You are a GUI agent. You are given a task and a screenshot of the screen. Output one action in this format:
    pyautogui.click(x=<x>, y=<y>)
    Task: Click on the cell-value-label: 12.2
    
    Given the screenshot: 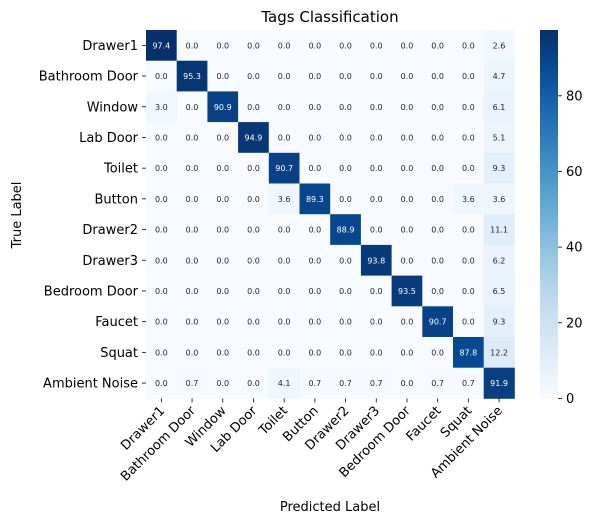 What is the action you would take?
    pyautogui.click(x=499, y=352)
    